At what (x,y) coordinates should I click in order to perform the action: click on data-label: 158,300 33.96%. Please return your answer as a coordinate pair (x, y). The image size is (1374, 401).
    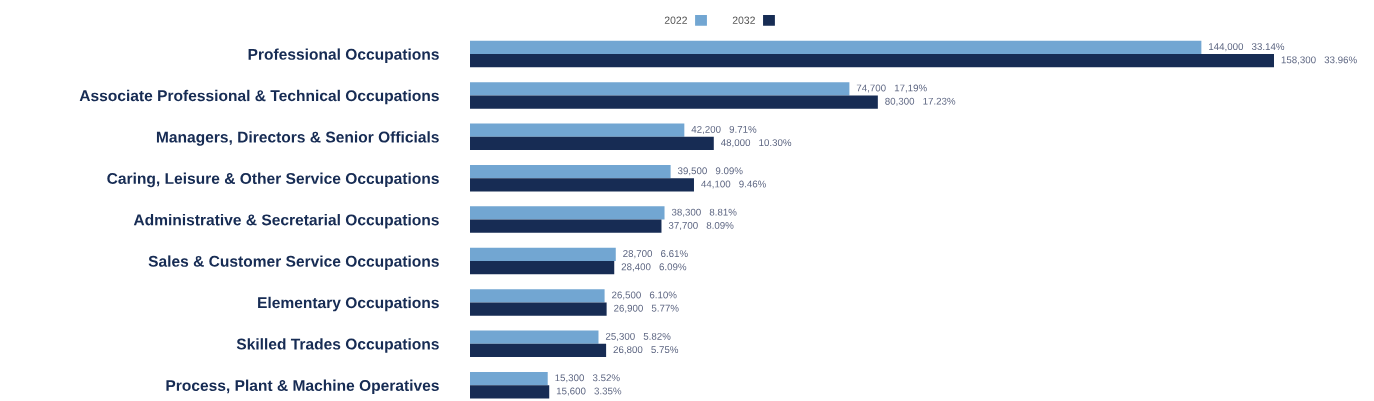
    Looking at the image, I should click on (1319, 60).